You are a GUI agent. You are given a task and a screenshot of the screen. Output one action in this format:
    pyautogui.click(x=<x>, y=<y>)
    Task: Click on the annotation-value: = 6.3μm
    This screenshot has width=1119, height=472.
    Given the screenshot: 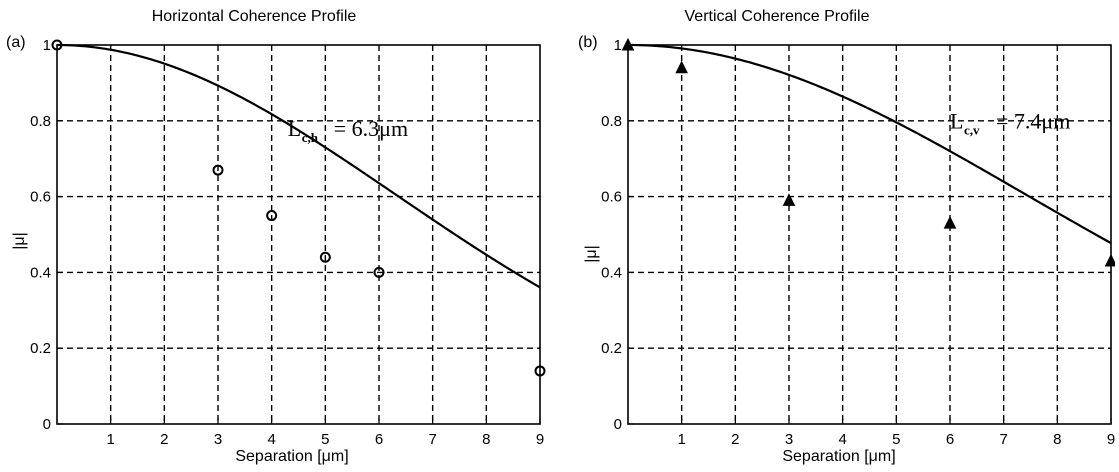 What is the action you would take?
    pyautogui.click(x=371, y=128)
    